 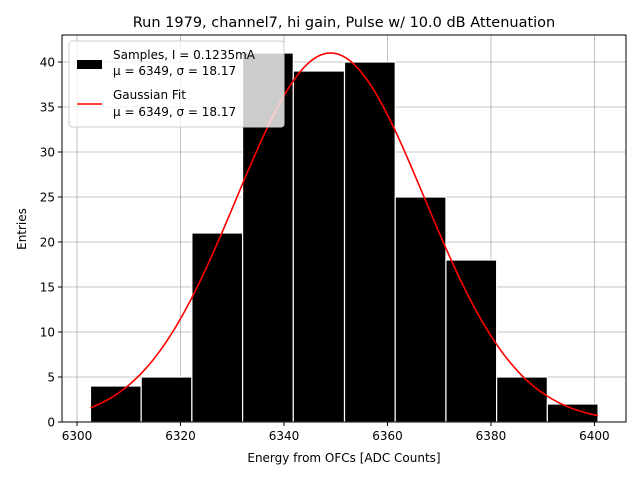 I want to click on y-tick-label: 40, so click(x=47, y=62).